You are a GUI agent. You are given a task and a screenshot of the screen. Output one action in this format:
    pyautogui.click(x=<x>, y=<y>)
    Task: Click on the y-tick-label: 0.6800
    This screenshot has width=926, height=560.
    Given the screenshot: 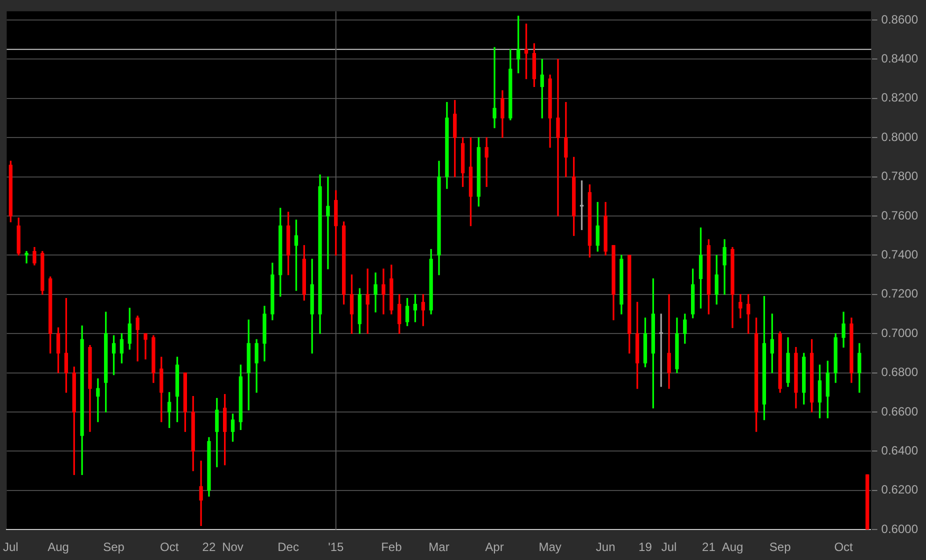 What is the action you would take?
    pyautogui.click(x=899, y=372)
    